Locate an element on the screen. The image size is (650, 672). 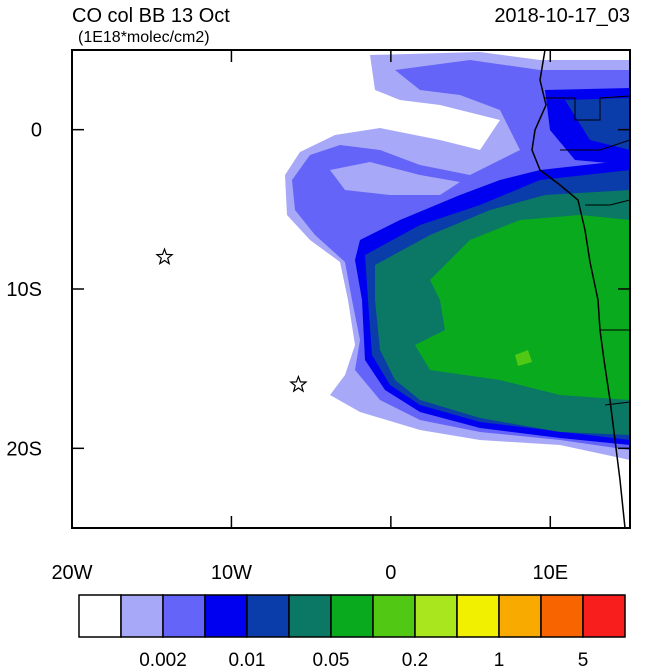
colorbar: 0.002 0.01 0.05 0.2 1 5 is located at coordinates (352, 632).